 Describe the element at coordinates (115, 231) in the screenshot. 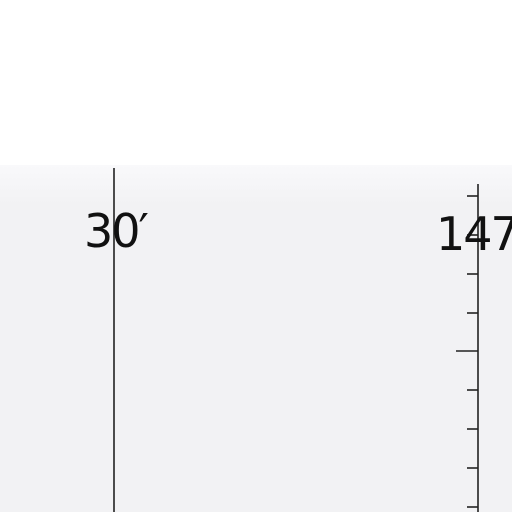

I see `meridian-label-left: 30′` at that location.